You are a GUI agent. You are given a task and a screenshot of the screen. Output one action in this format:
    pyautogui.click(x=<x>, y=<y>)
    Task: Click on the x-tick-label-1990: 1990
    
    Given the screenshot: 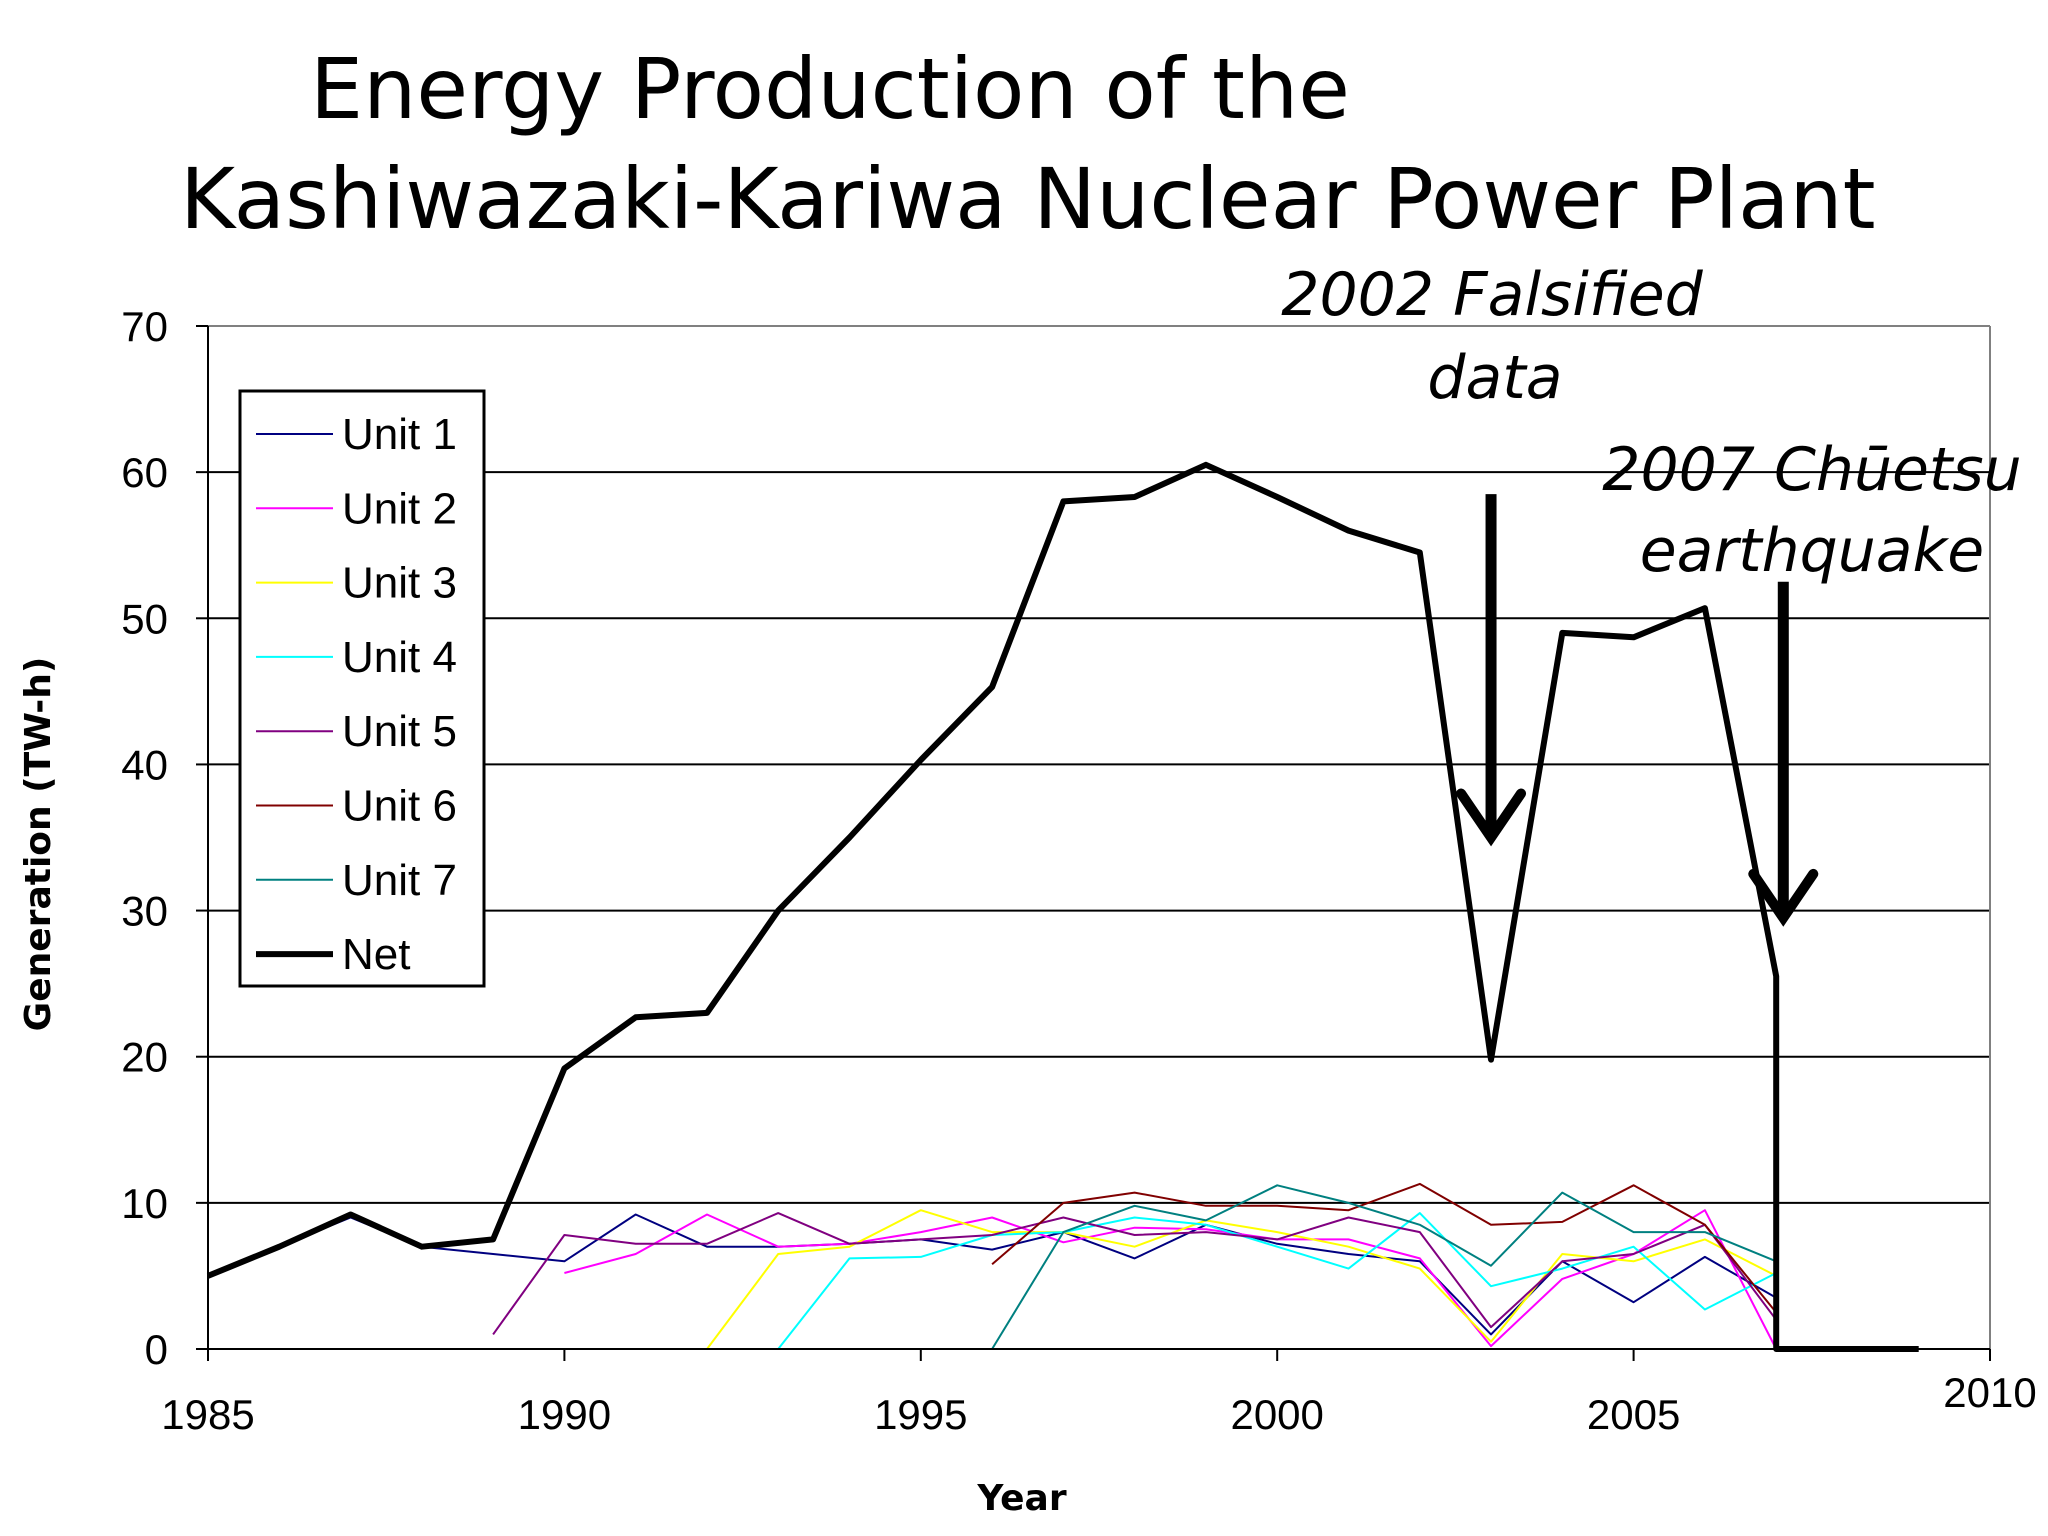 What is the action you would take?
    pyautogui.click(x=564, y=1414)
    